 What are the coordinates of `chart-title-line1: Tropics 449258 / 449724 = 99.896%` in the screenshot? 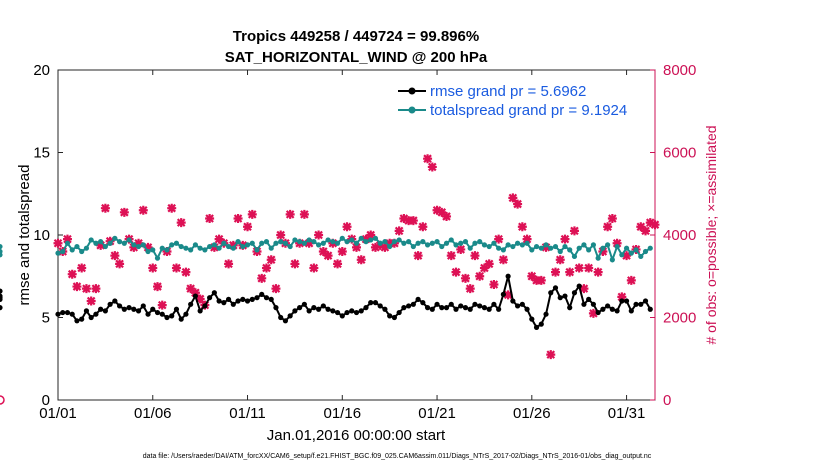 It's located at (356, 36).